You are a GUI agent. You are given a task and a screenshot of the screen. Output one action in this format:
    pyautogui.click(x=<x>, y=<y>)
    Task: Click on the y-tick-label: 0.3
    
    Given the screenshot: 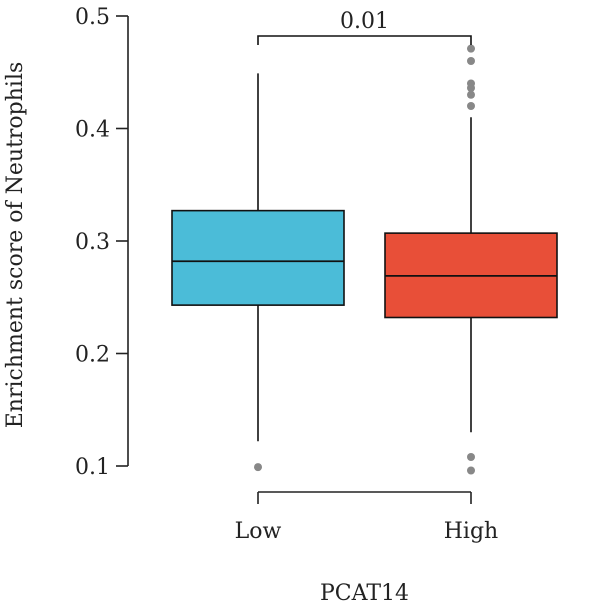 What is the action you would take?
    pyautogui.click(x=92, y=242)
    